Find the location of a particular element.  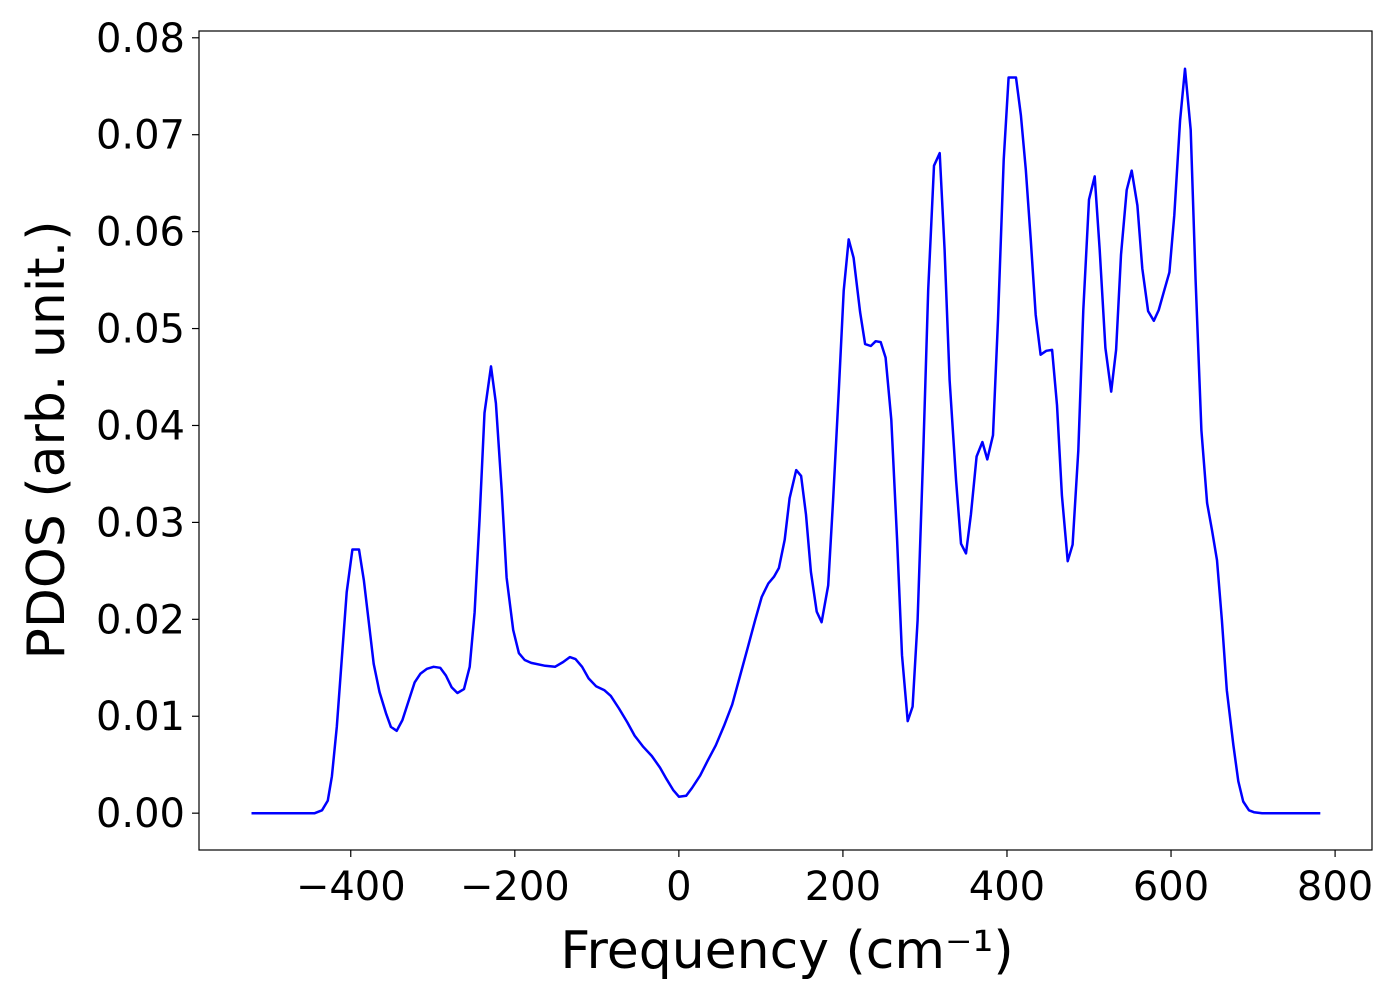

y-tick-label: 0.00 is located at coordinates (140, 814).